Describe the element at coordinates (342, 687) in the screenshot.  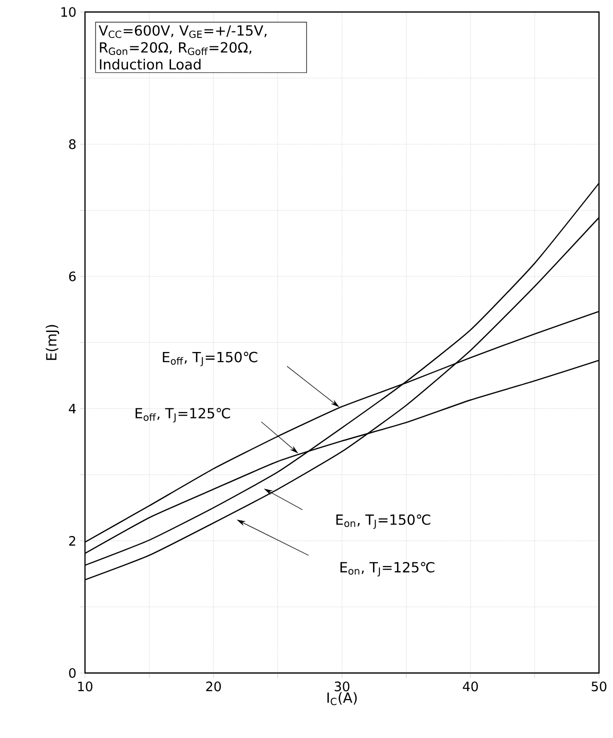
I see `x-tick-label: 30` at that location.